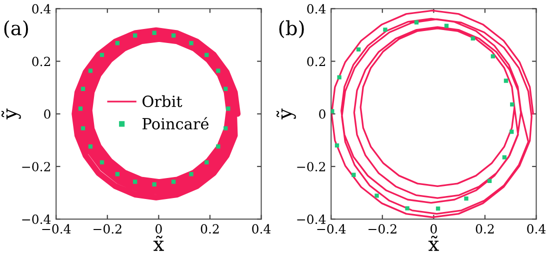 This screenshot has width=550, height=263. What do you see at coordinates (175, 123) in the screenshot?
I see `legend-label: Poincaré` at bounding box center [175, 123].